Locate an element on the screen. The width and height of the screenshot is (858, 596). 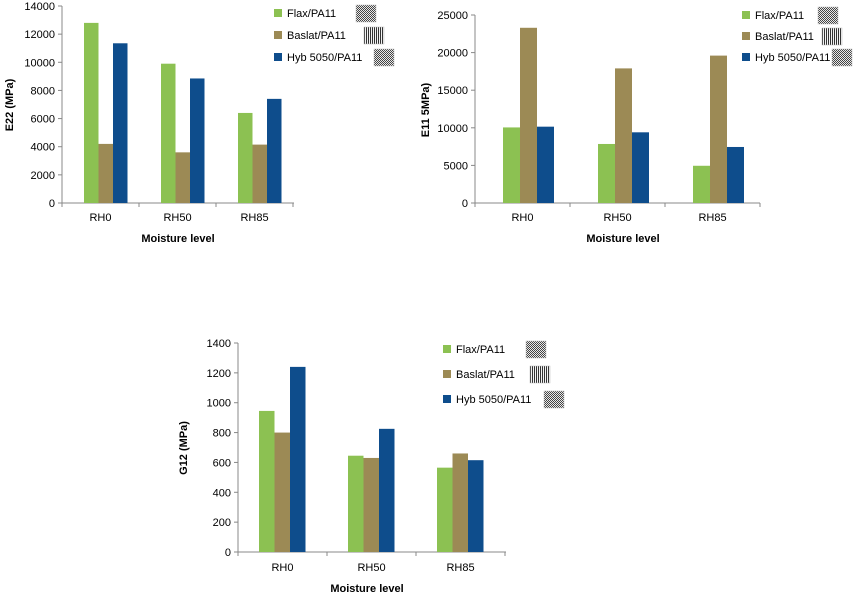
y-tick-label: 15000 is located at coordinates (452, 91).